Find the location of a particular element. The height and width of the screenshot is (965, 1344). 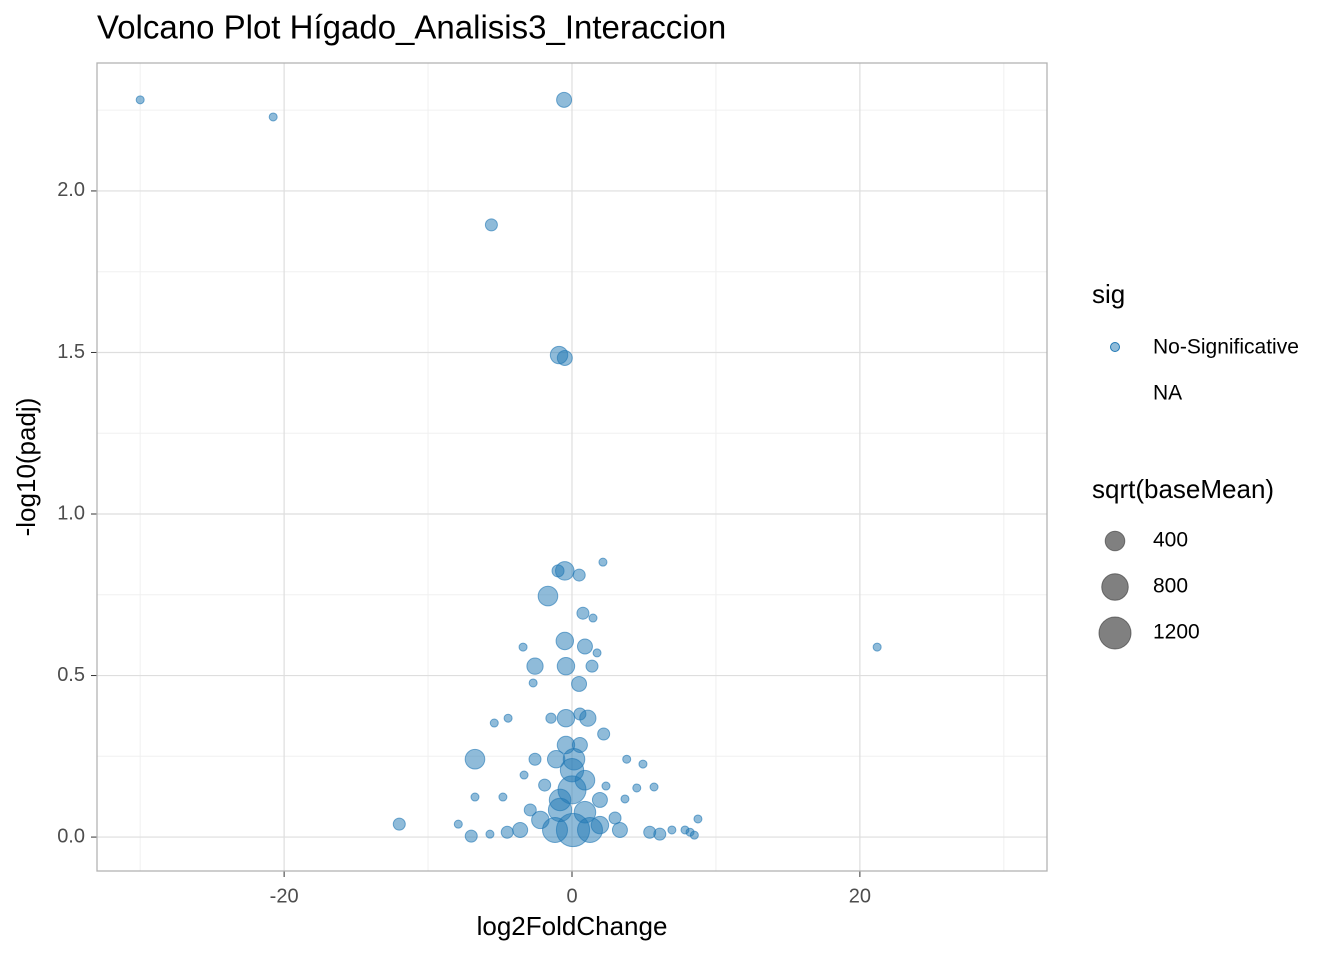

x-axis-title: log2FoldChange is located at coordinates (572, 926).